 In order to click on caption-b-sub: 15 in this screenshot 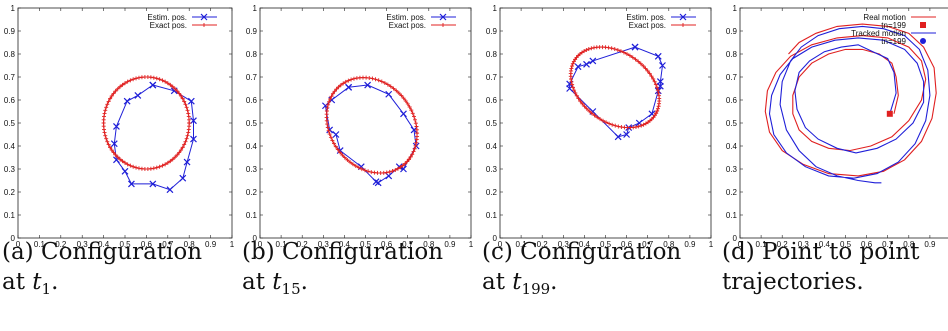, I will do `click(291, 289)`.